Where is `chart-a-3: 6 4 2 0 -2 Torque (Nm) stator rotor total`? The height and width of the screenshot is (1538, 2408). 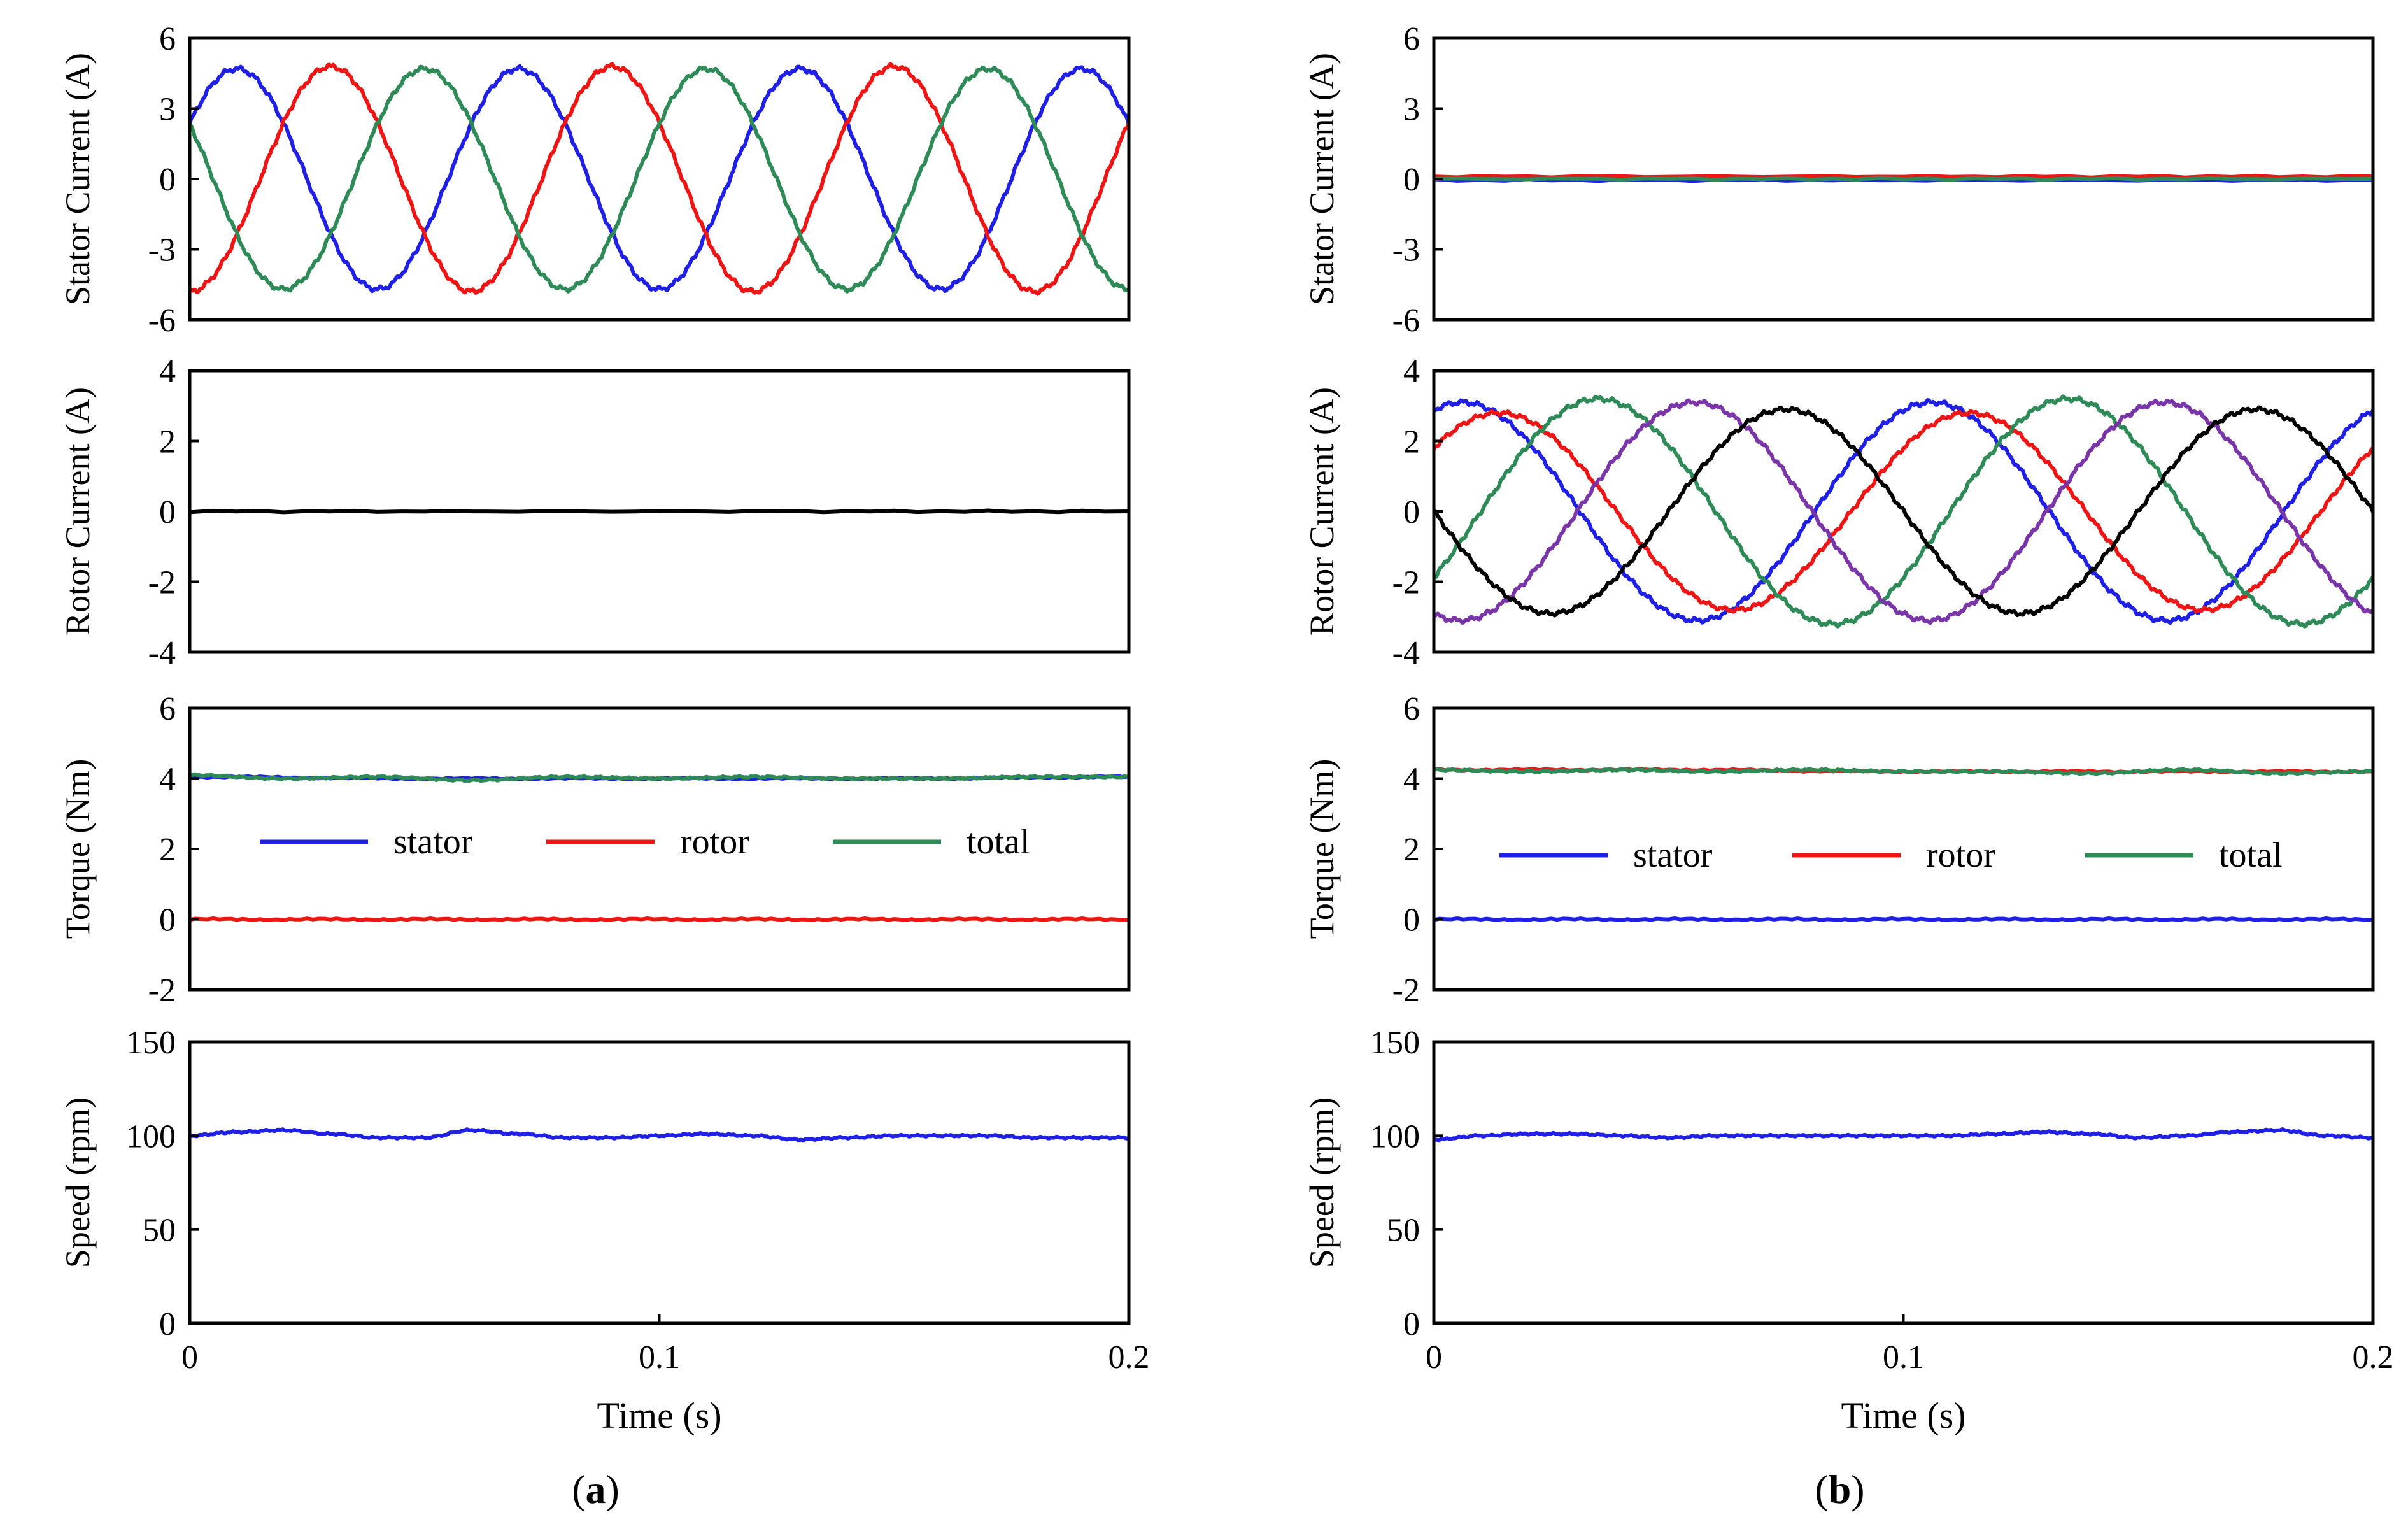
chart-a-3: 6 4 2 0 -2 Torque (Nm) stator rotor total is located at coordinates (595, 850).